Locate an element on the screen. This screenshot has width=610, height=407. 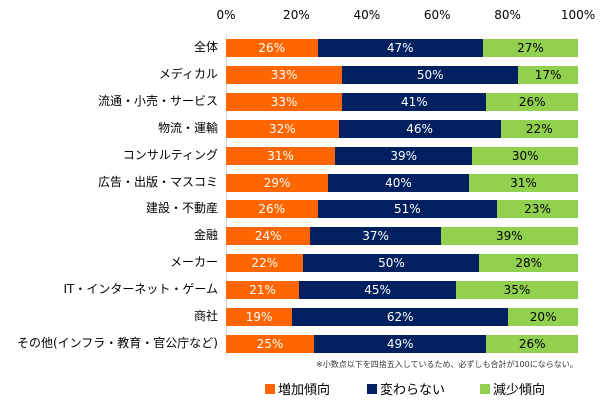
data-label: 47% is located at coordinates (400, 48).